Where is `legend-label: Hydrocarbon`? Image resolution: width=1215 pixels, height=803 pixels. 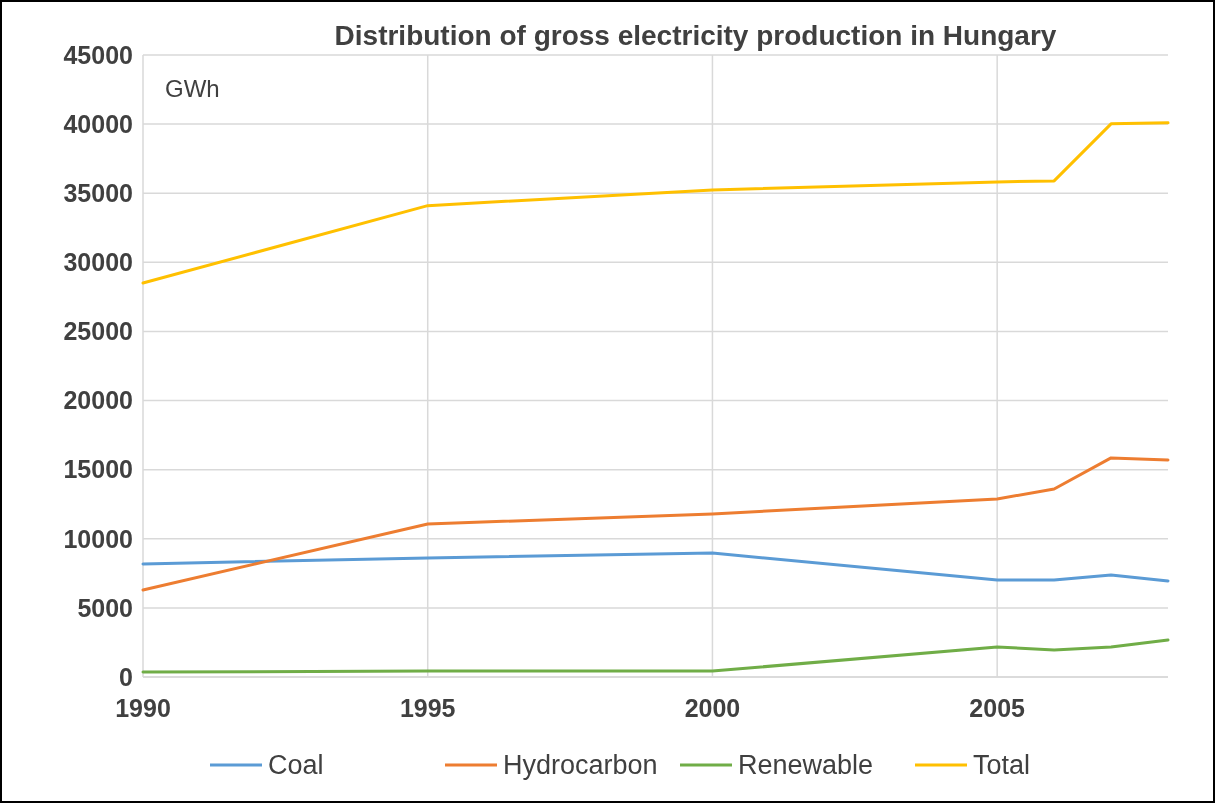 legend-label: Hydrocarbon is located at coordinates (580, 765).